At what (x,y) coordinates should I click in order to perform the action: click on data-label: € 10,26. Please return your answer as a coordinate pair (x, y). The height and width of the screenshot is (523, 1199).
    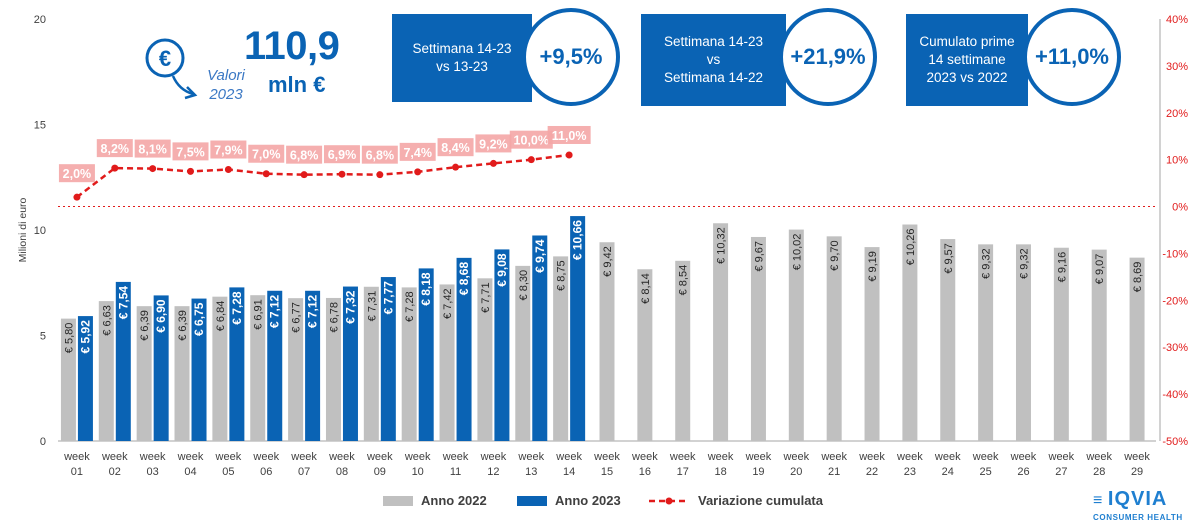
    Looking at the image, I should click on (911, 247).